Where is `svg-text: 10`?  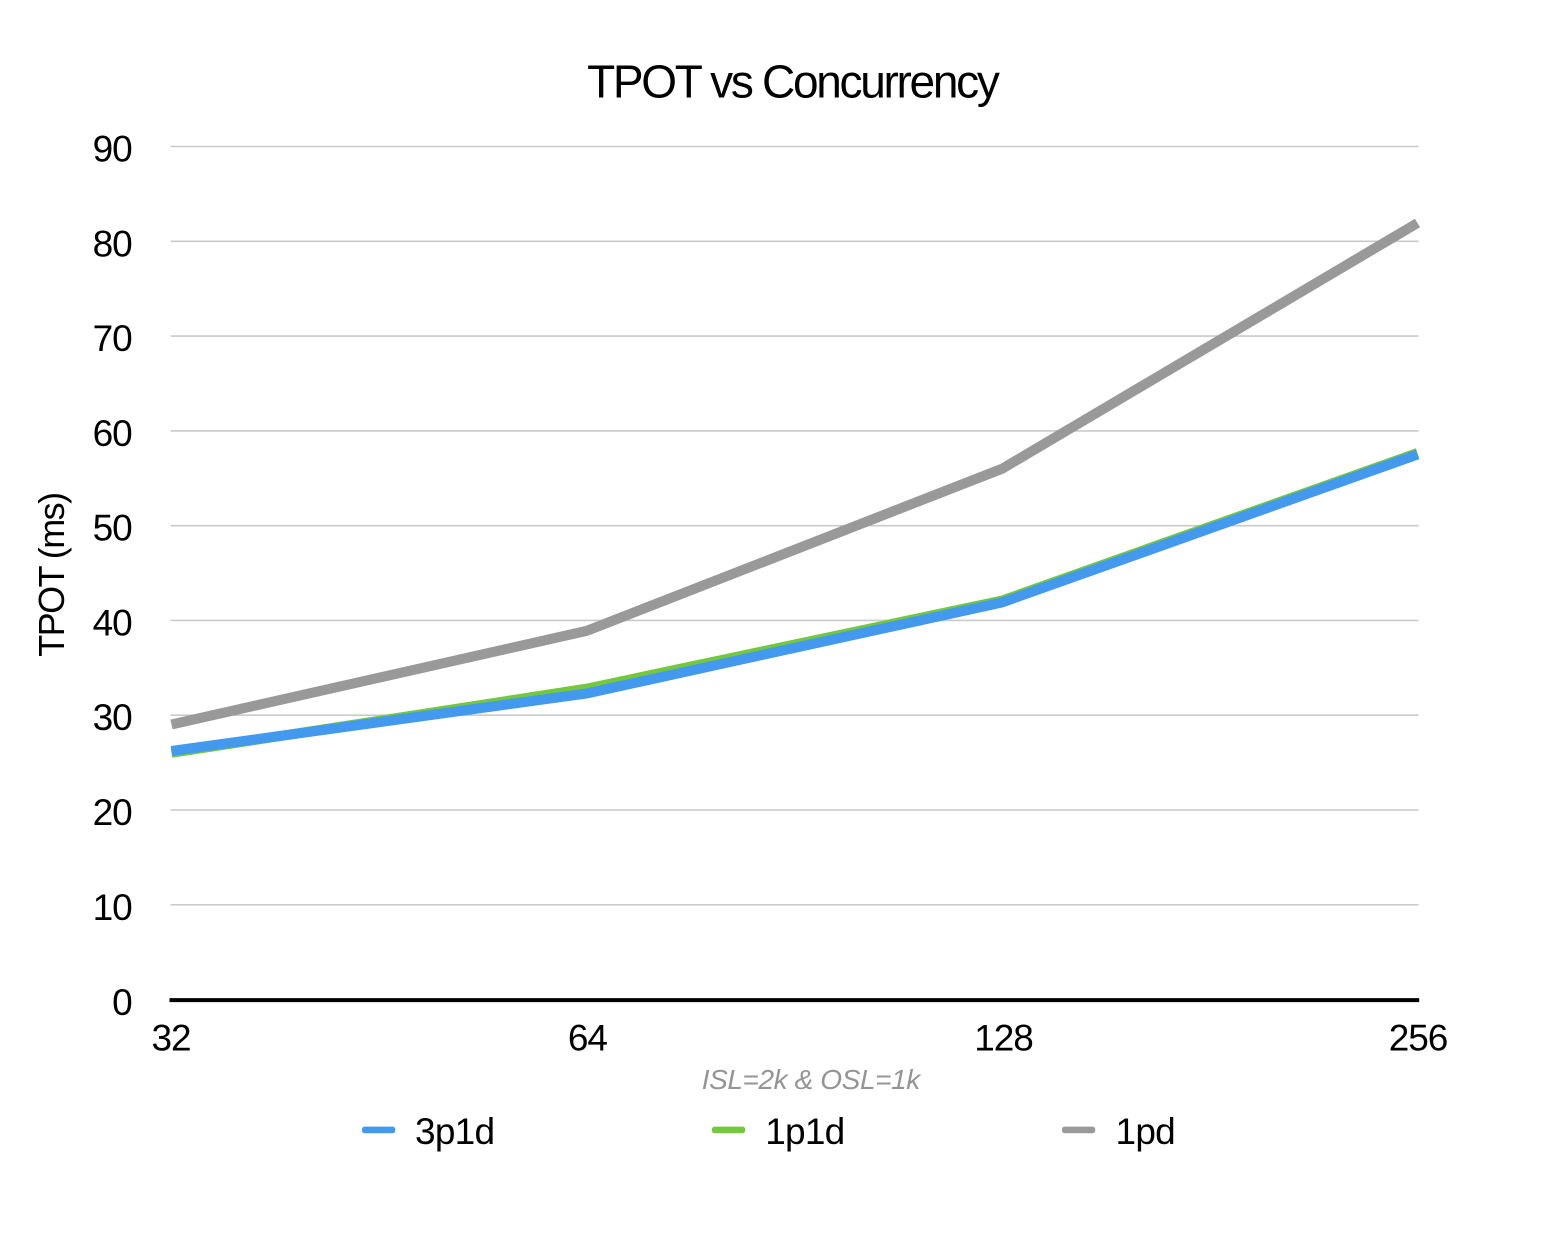
svg-text: 10 is located at coordinates (112, 907).